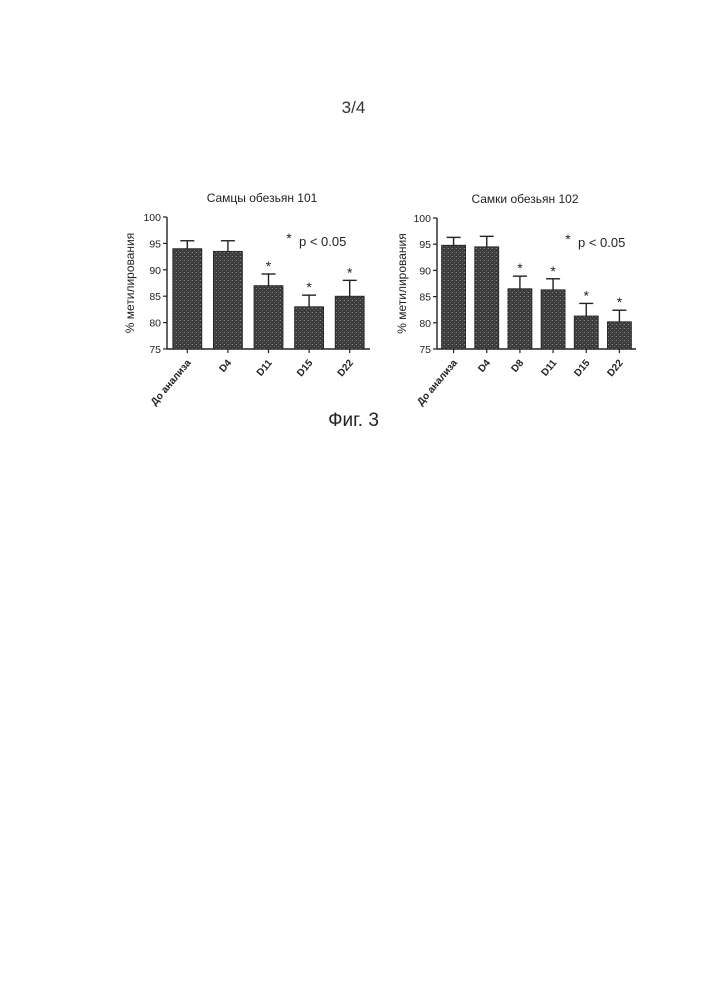  What do you see at coordinates (353, 421) in the screenshot?
I see `figure-caption: Фиг. 3` at bounding box center [353, 421].